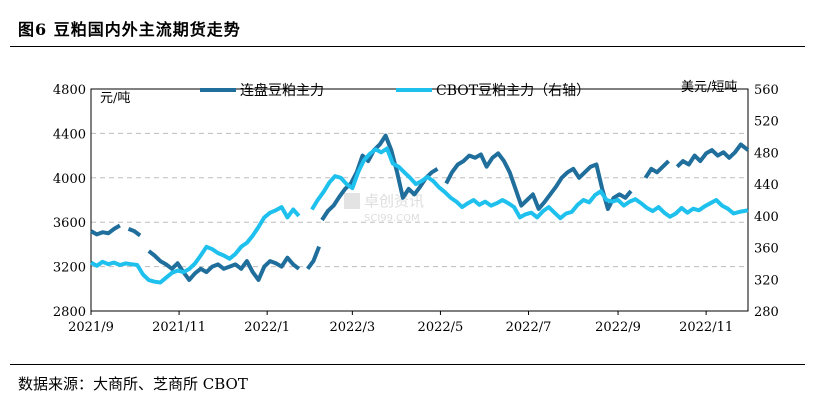 The image size is (815, 407). I want to click on right-tick-label: 520, so click(766, 122).